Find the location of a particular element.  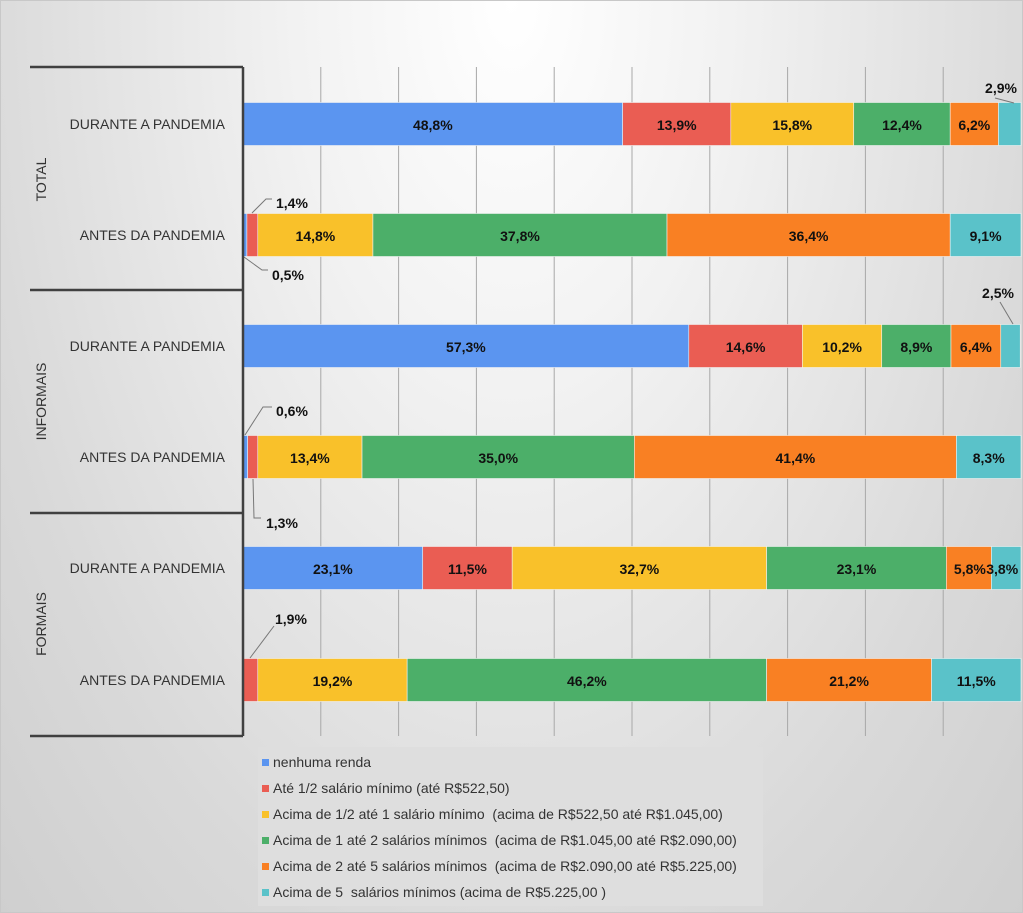

data-label: 10,2% is located at coordinates (842, 347).